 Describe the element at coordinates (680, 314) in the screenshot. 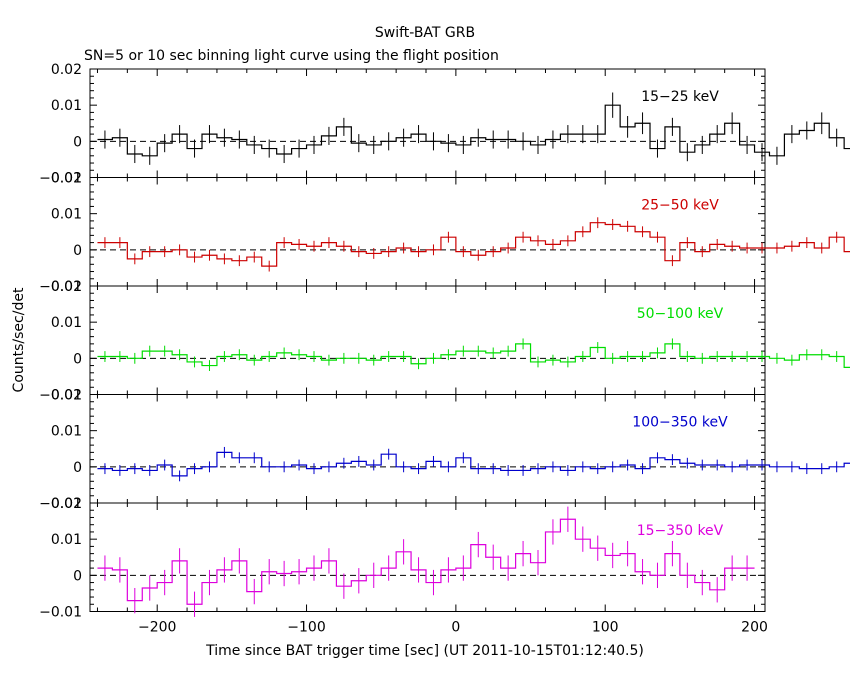

I see `band-label: 50−100 keV` at that location.